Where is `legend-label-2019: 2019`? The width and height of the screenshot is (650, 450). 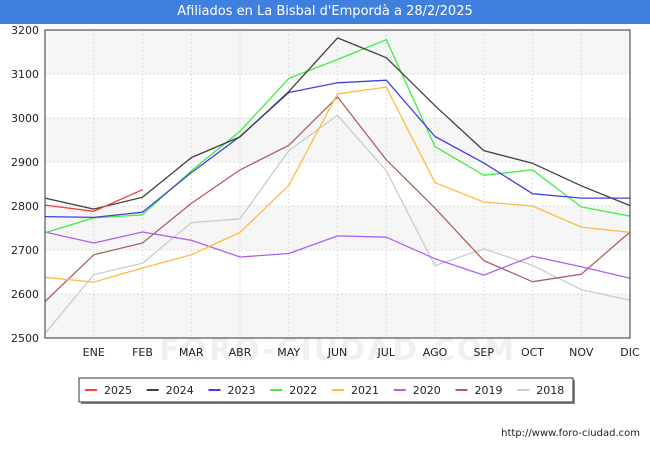
legend-label-2019: 2019 is located at coordinates (489, 390).